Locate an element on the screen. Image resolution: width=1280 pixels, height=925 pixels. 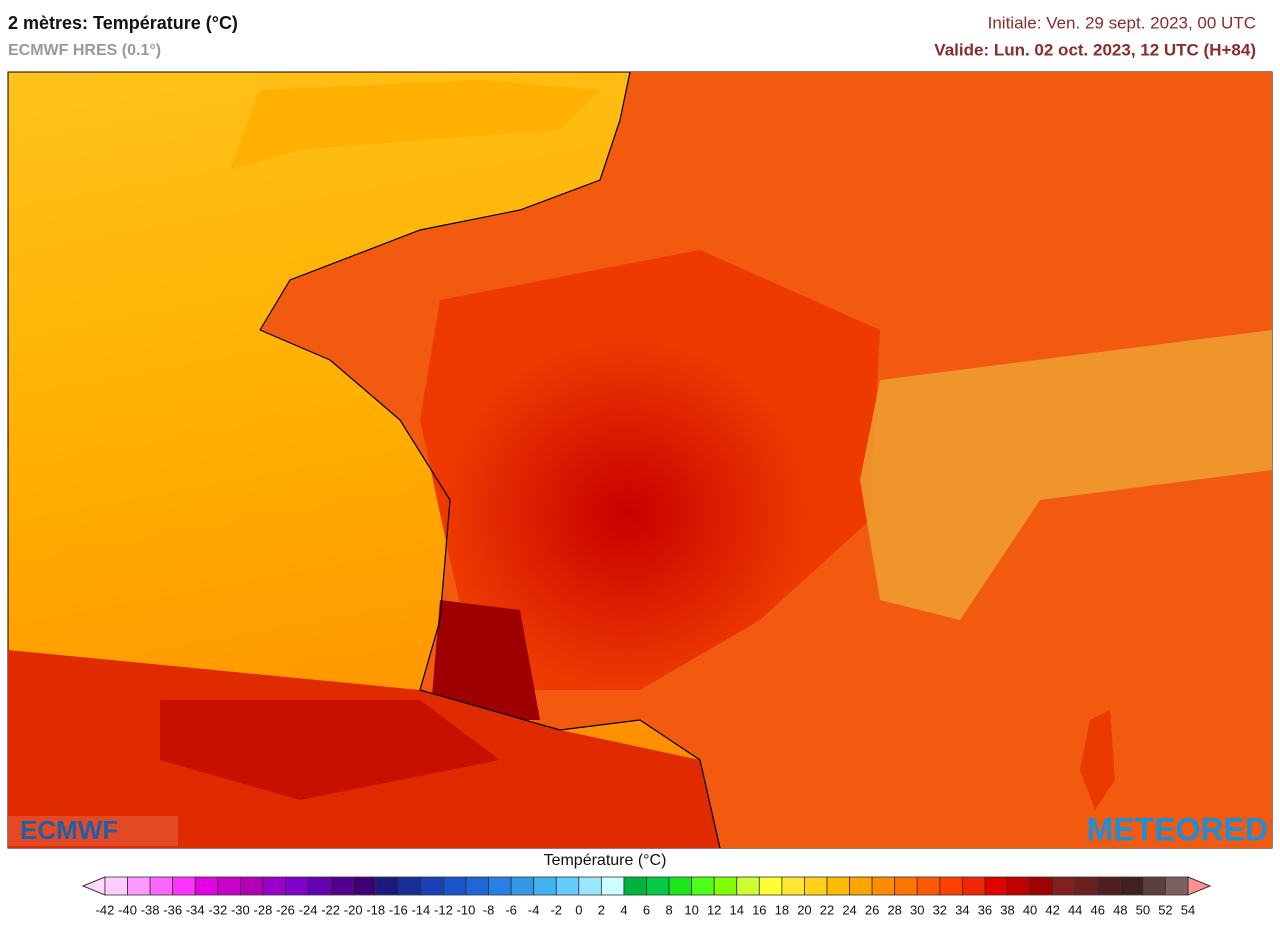
colorbar-tick-label: 18 is located at coordinates (782, 909).